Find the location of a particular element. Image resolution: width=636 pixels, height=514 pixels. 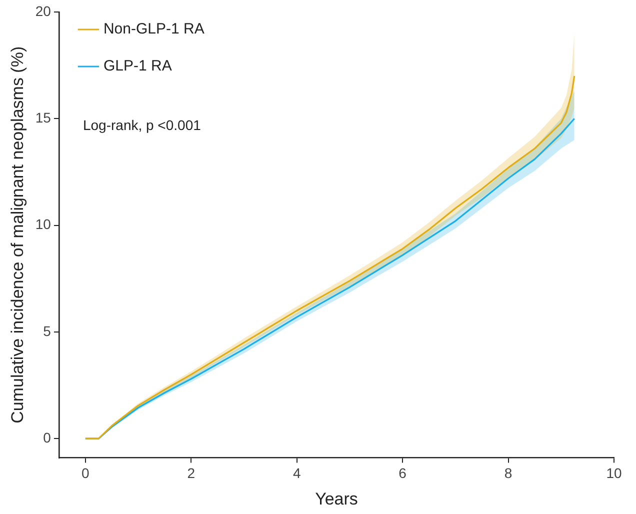

x-tick-label: 8 is located at coordinates (508, 473).